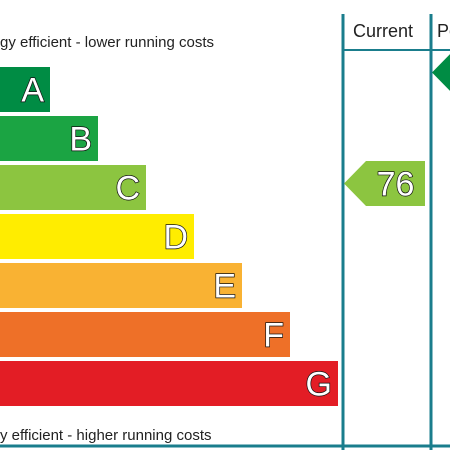  Describe the element at coordinates (383, 31) in the screenshot. I see `current-column-header: Current` at that location.